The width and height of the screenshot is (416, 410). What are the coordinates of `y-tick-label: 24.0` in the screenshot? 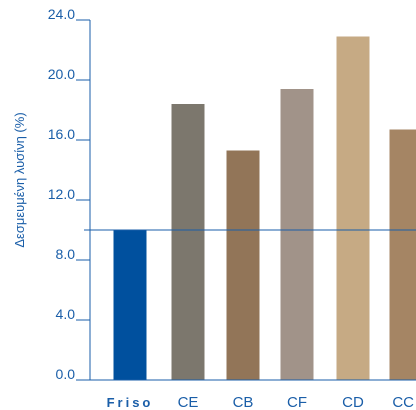 It's located at (61, 14).